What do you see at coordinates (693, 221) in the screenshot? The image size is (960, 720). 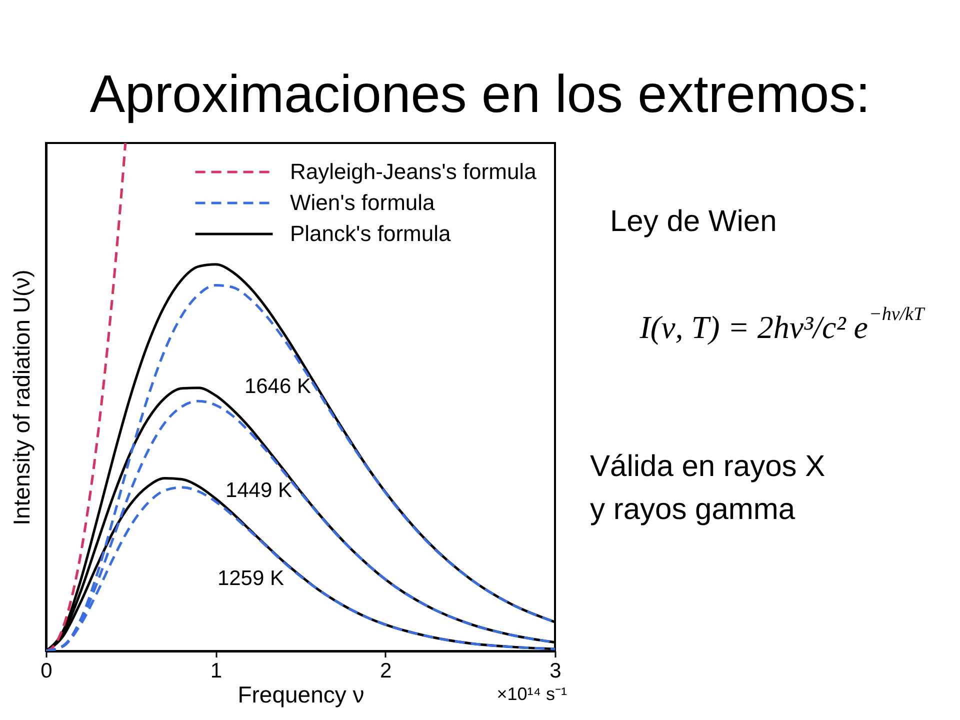 I see `text: Ley de Wien` at bounding box center [693, 221].